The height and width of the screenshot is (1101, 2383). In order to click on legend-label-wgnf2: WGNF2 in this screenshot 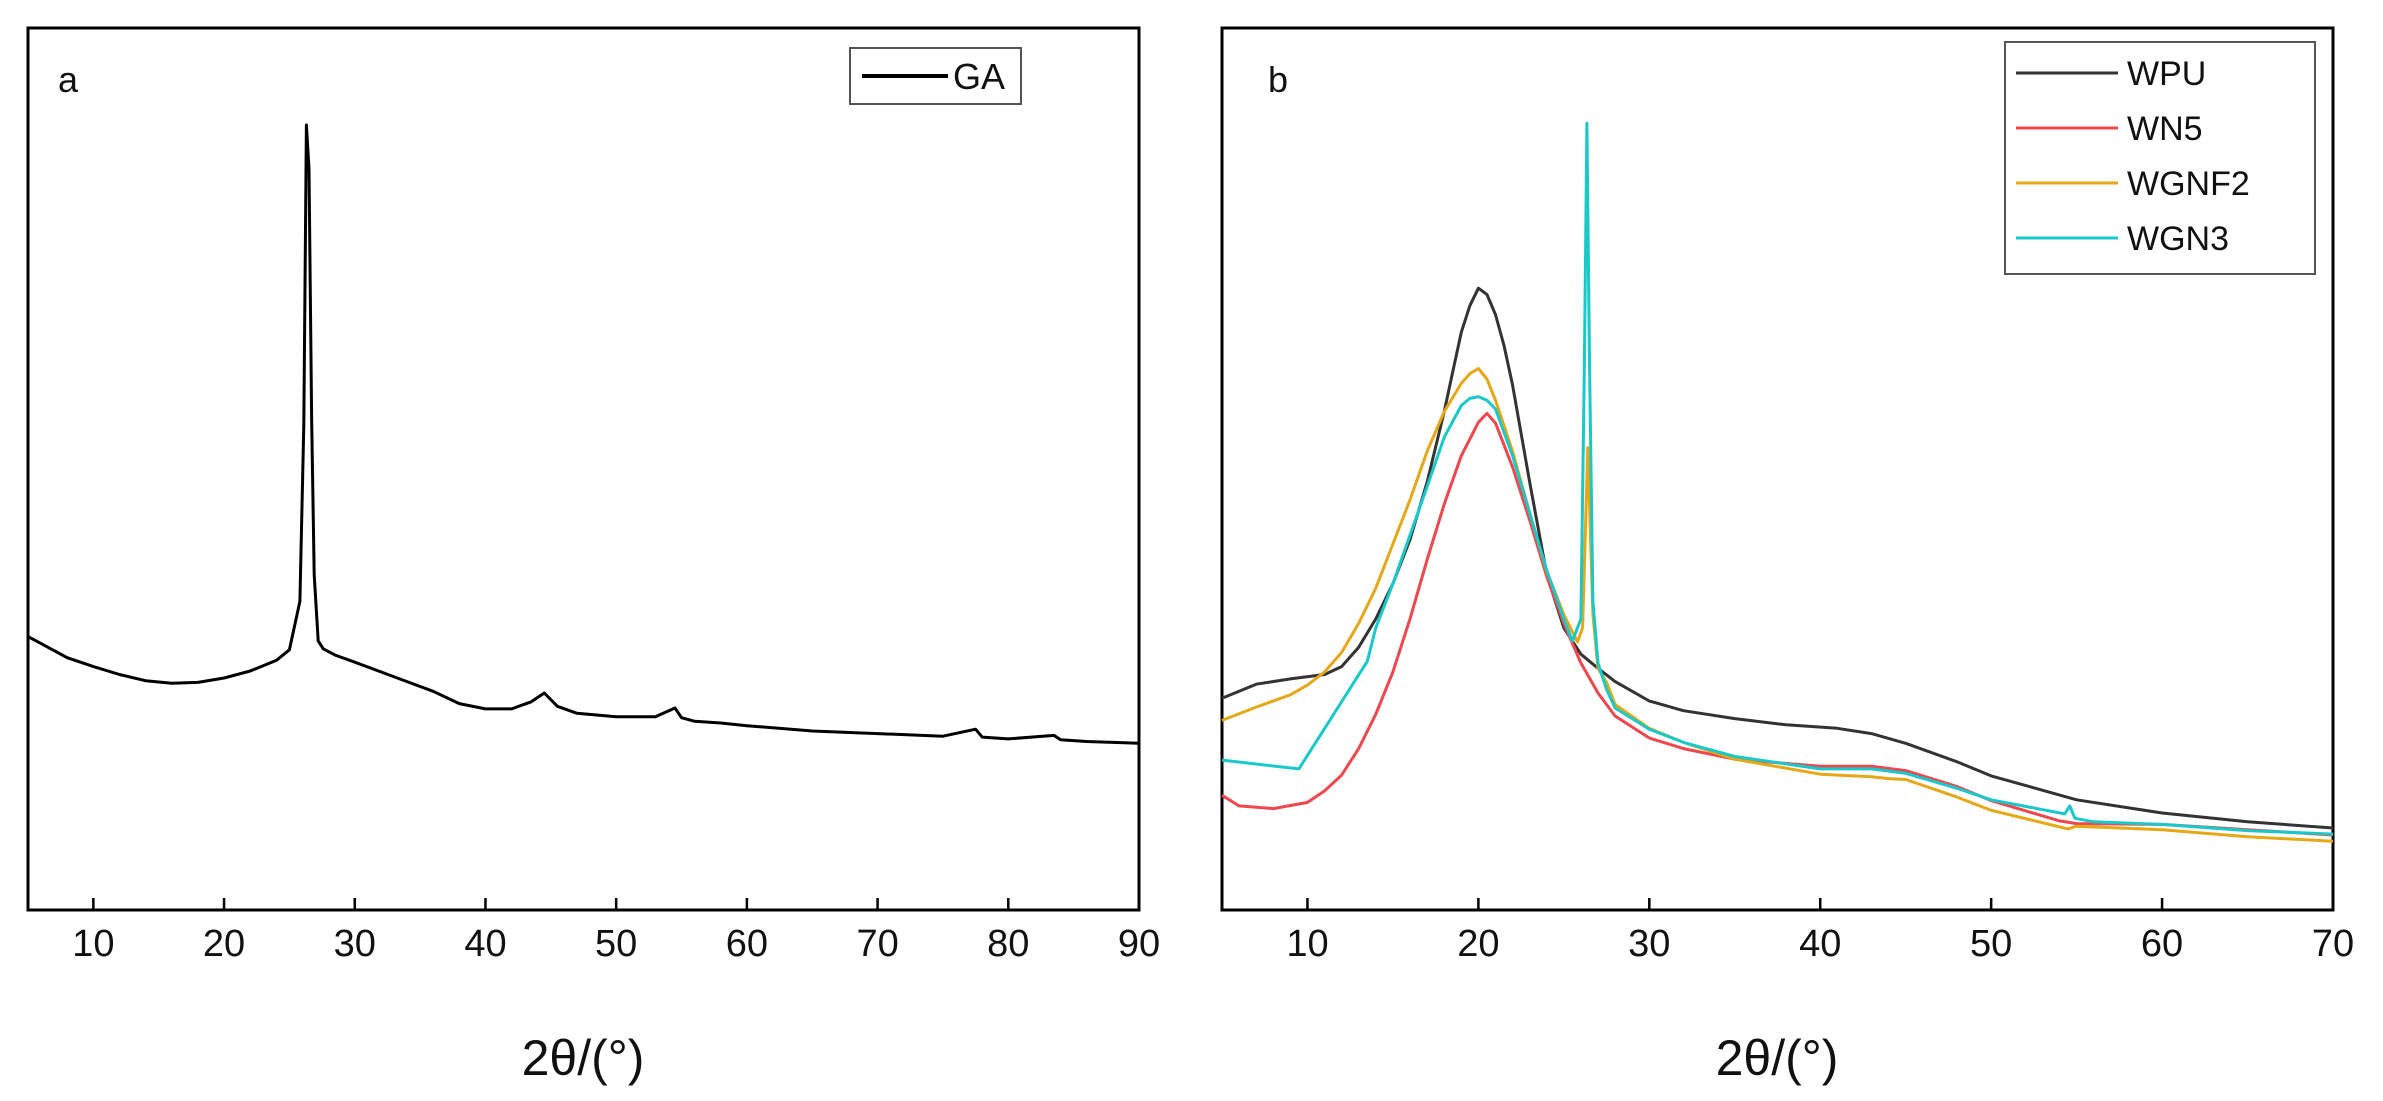, I will do `click(2188, 184)`.